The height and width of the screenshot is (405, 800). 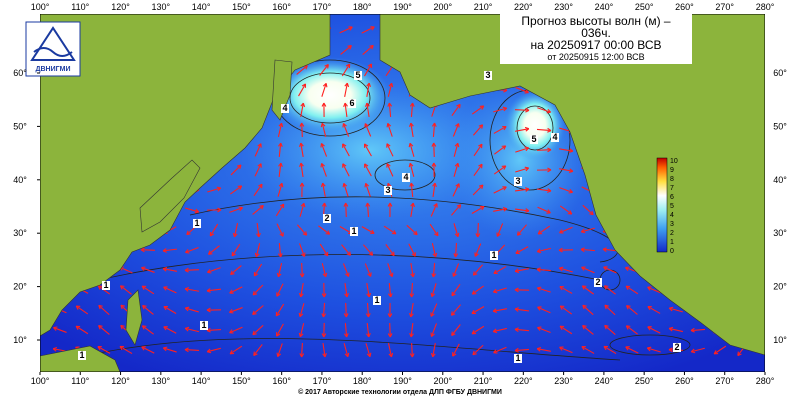 What do you see at coordinates (672, 251) in the screenshot?
I see `colorbar-label: 0` at bounding box center [672, 251].